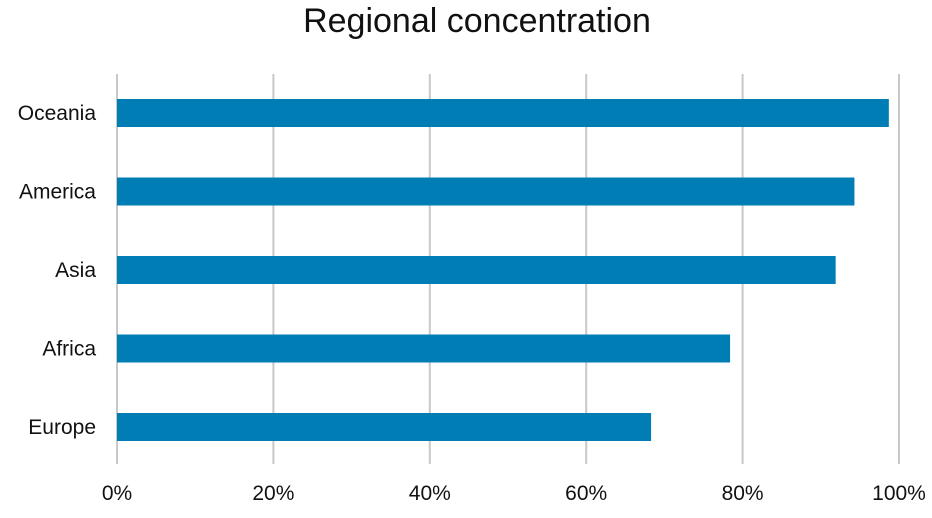 This screenshot has width=932, height=518. What do you see at coordinates (273, 493) in the screenshot?
I see `x-tick-label: 20%` at bounding box center [273, 493].